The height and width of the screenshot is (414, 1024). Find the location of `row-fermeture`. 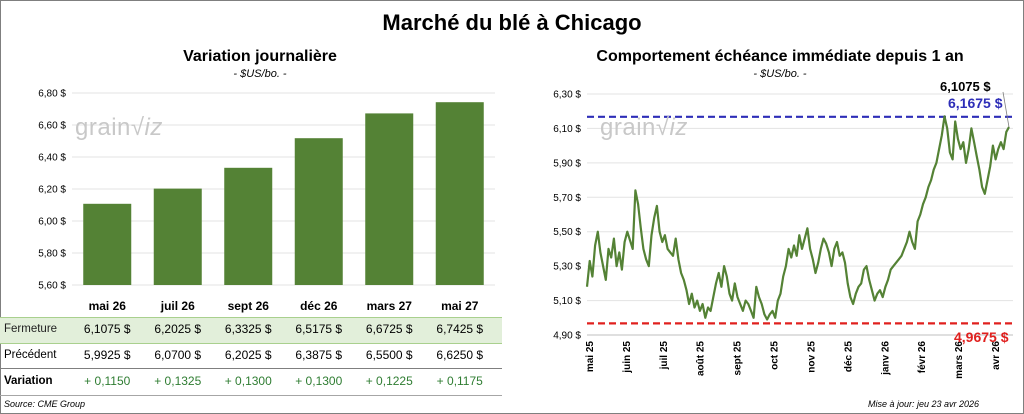

row-fermeture is located at coordinates (251, 330).